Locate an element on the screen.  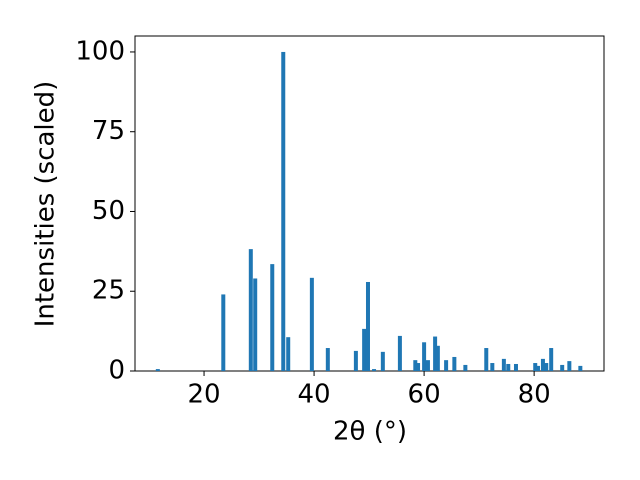
y-tick-label: 25 is located at coordinates (108, 291).